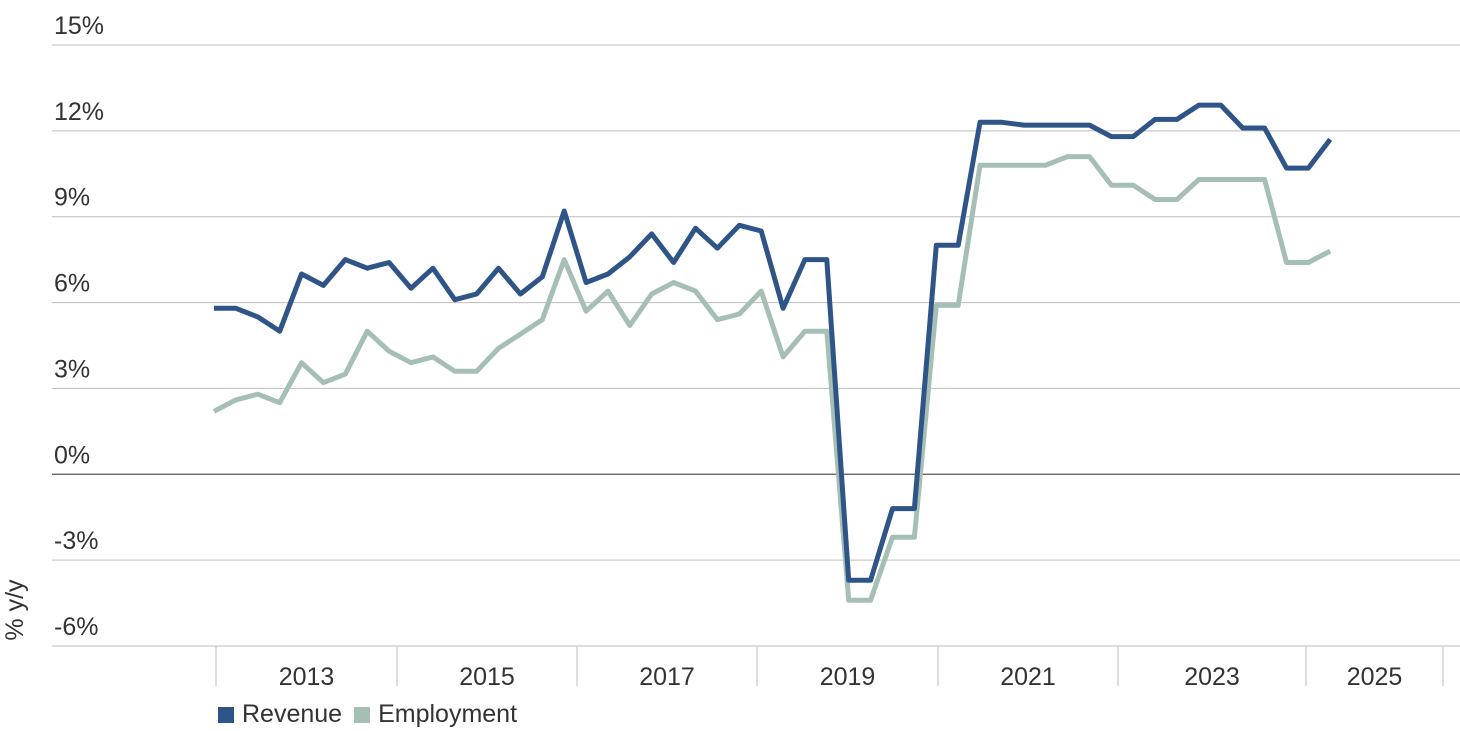  Describe the element at coordinates (76, 541) in the screenshot. I see `y-tick-label: -3%` at that location.